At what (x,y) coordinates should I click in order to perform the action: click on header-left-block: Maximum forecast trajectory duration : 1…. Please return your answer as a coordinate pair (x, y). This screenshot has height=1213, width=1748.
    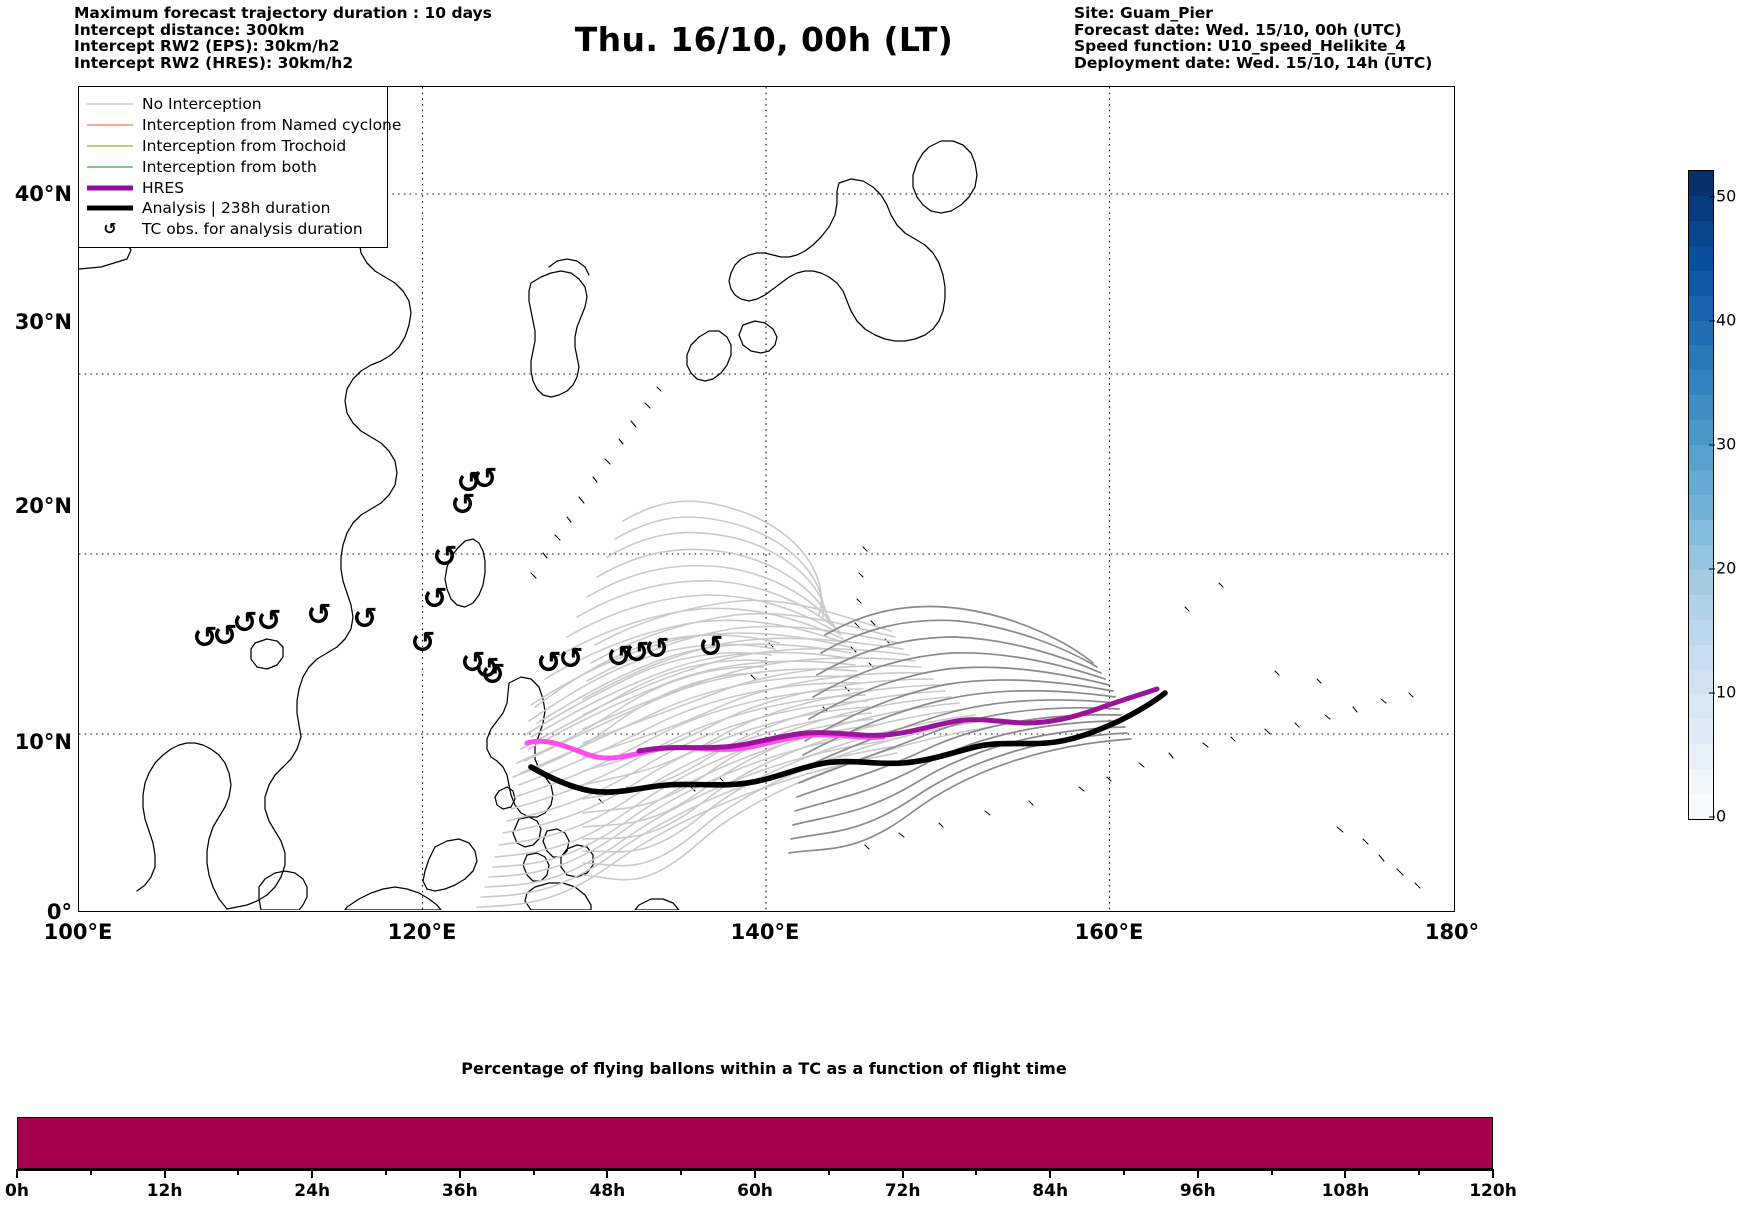
    Looking at the image, I should click on (374, 38).